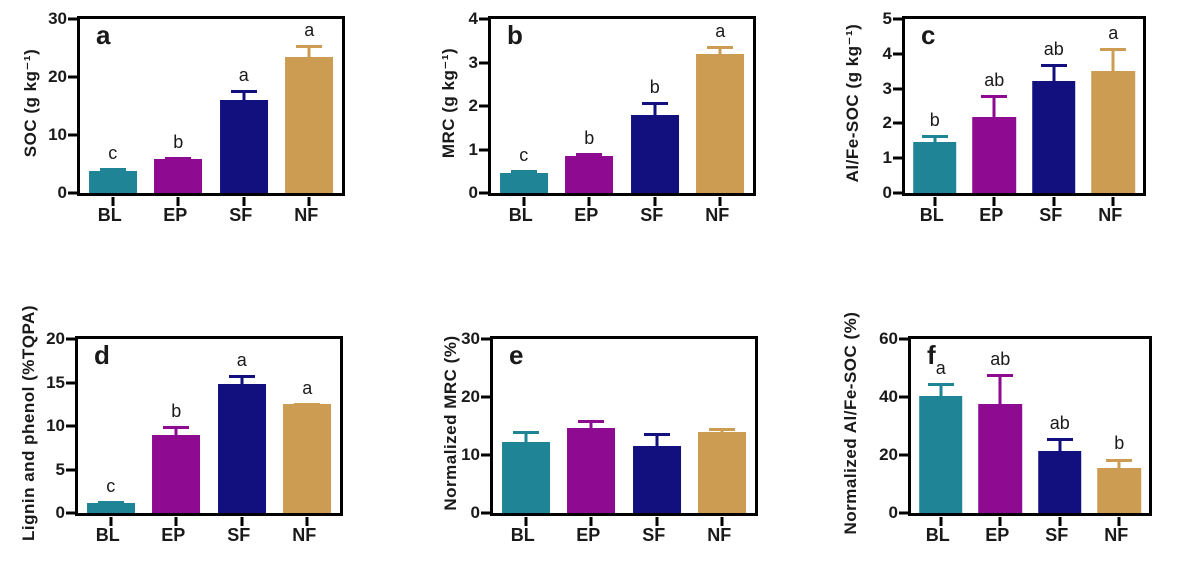  What do you see at coordinates (470, 396) in the screenshot?
I see `y-tick-label: 20` at bounding box center [470, 396].